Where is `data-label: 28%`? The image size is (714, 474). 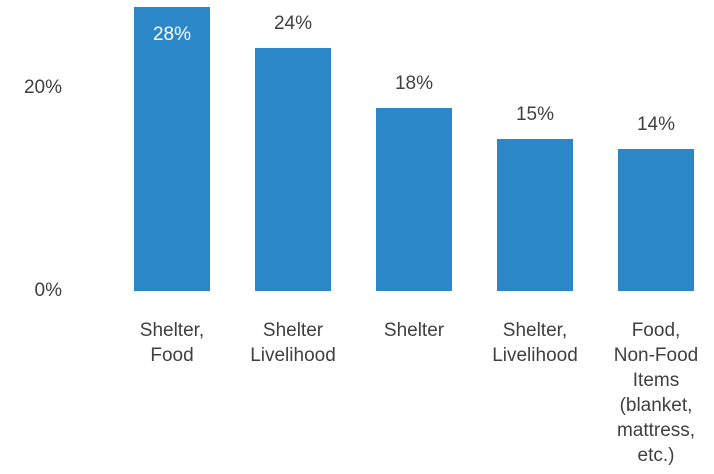 data-label: 28% is located at coordinates (172, 34).